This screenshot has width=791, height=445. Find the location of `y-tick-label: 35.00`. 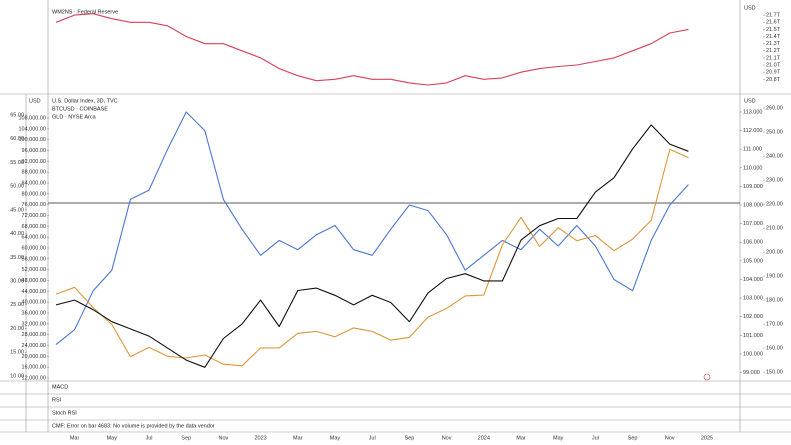

y-tick-label: 35.00 is located at coordinates (17, 258).